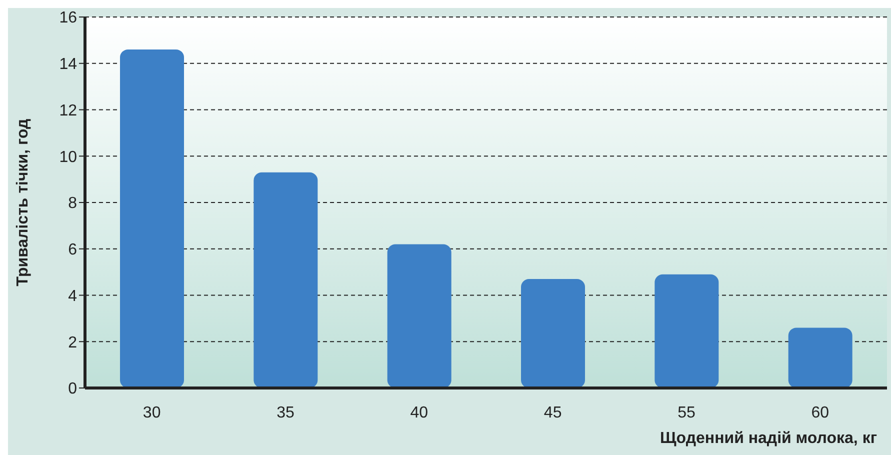 Image resolution: width=891 pixels, height=455 pixels. I want to click on x-tick-label: 40, so click(419, 413).